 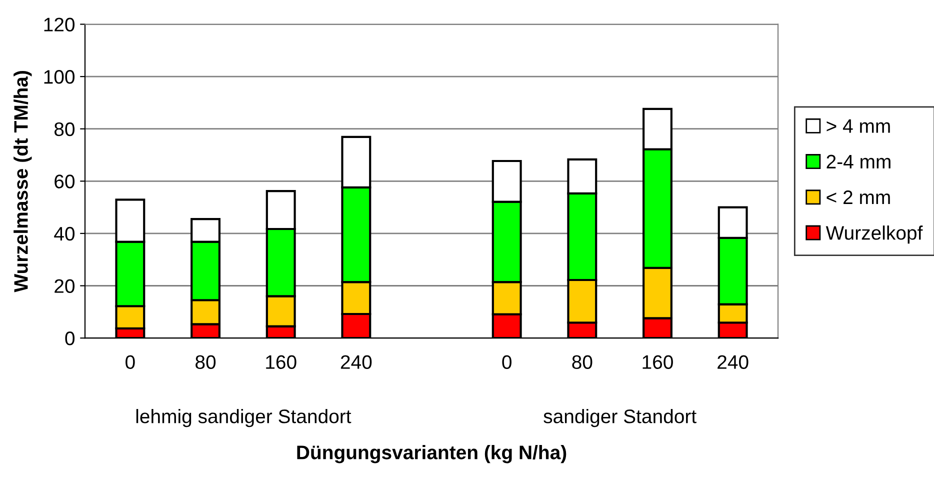 I want to click on y-tick-label: 120, so click(x=59, y=25).